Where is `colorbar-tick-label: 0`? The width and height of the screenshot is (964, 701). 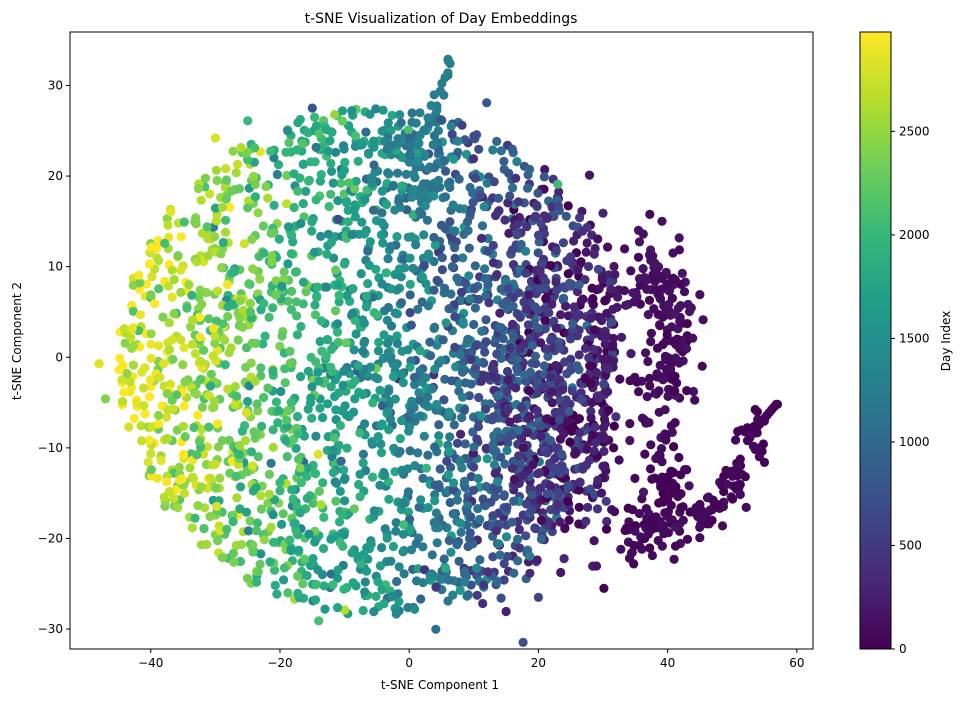 colorbar-tick-label: 0 is located at coordinates (903, 649).